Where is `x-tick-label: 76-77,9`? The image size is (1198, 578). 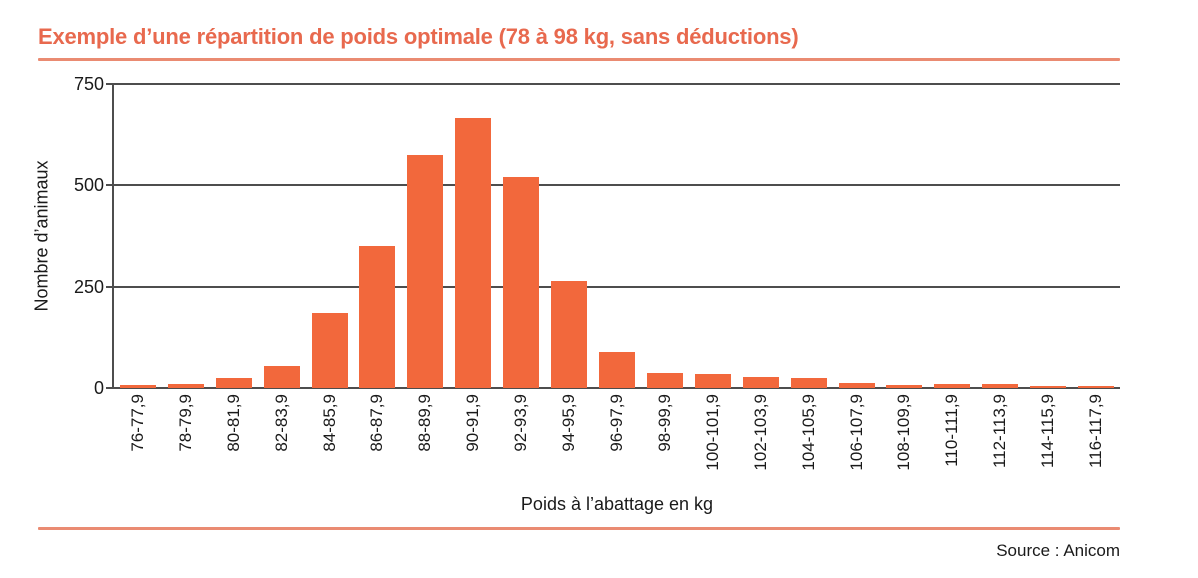
x-tick-label: 76-77,9 is located at coordinates (137, 423).